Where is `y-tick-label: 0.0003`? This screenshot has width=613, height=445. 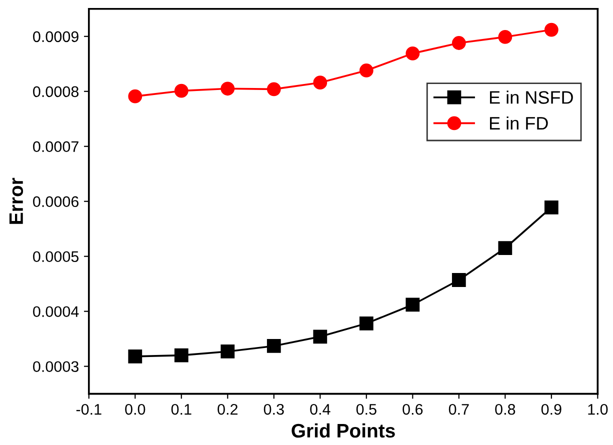
y-tick-label: 0.0003 is located at coordinates (55, 366).